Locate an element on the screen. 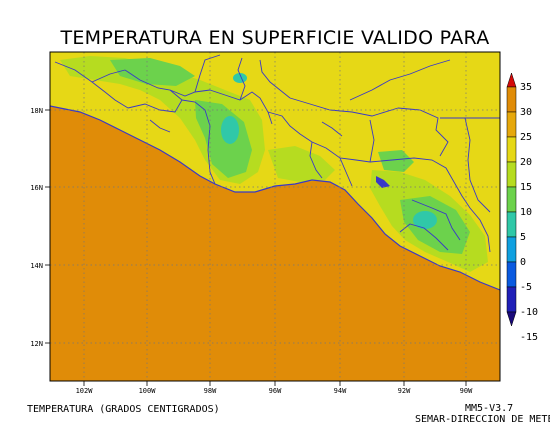 The image size is (550, 425). lon-label: 100W is located at coordinates (148, 391).